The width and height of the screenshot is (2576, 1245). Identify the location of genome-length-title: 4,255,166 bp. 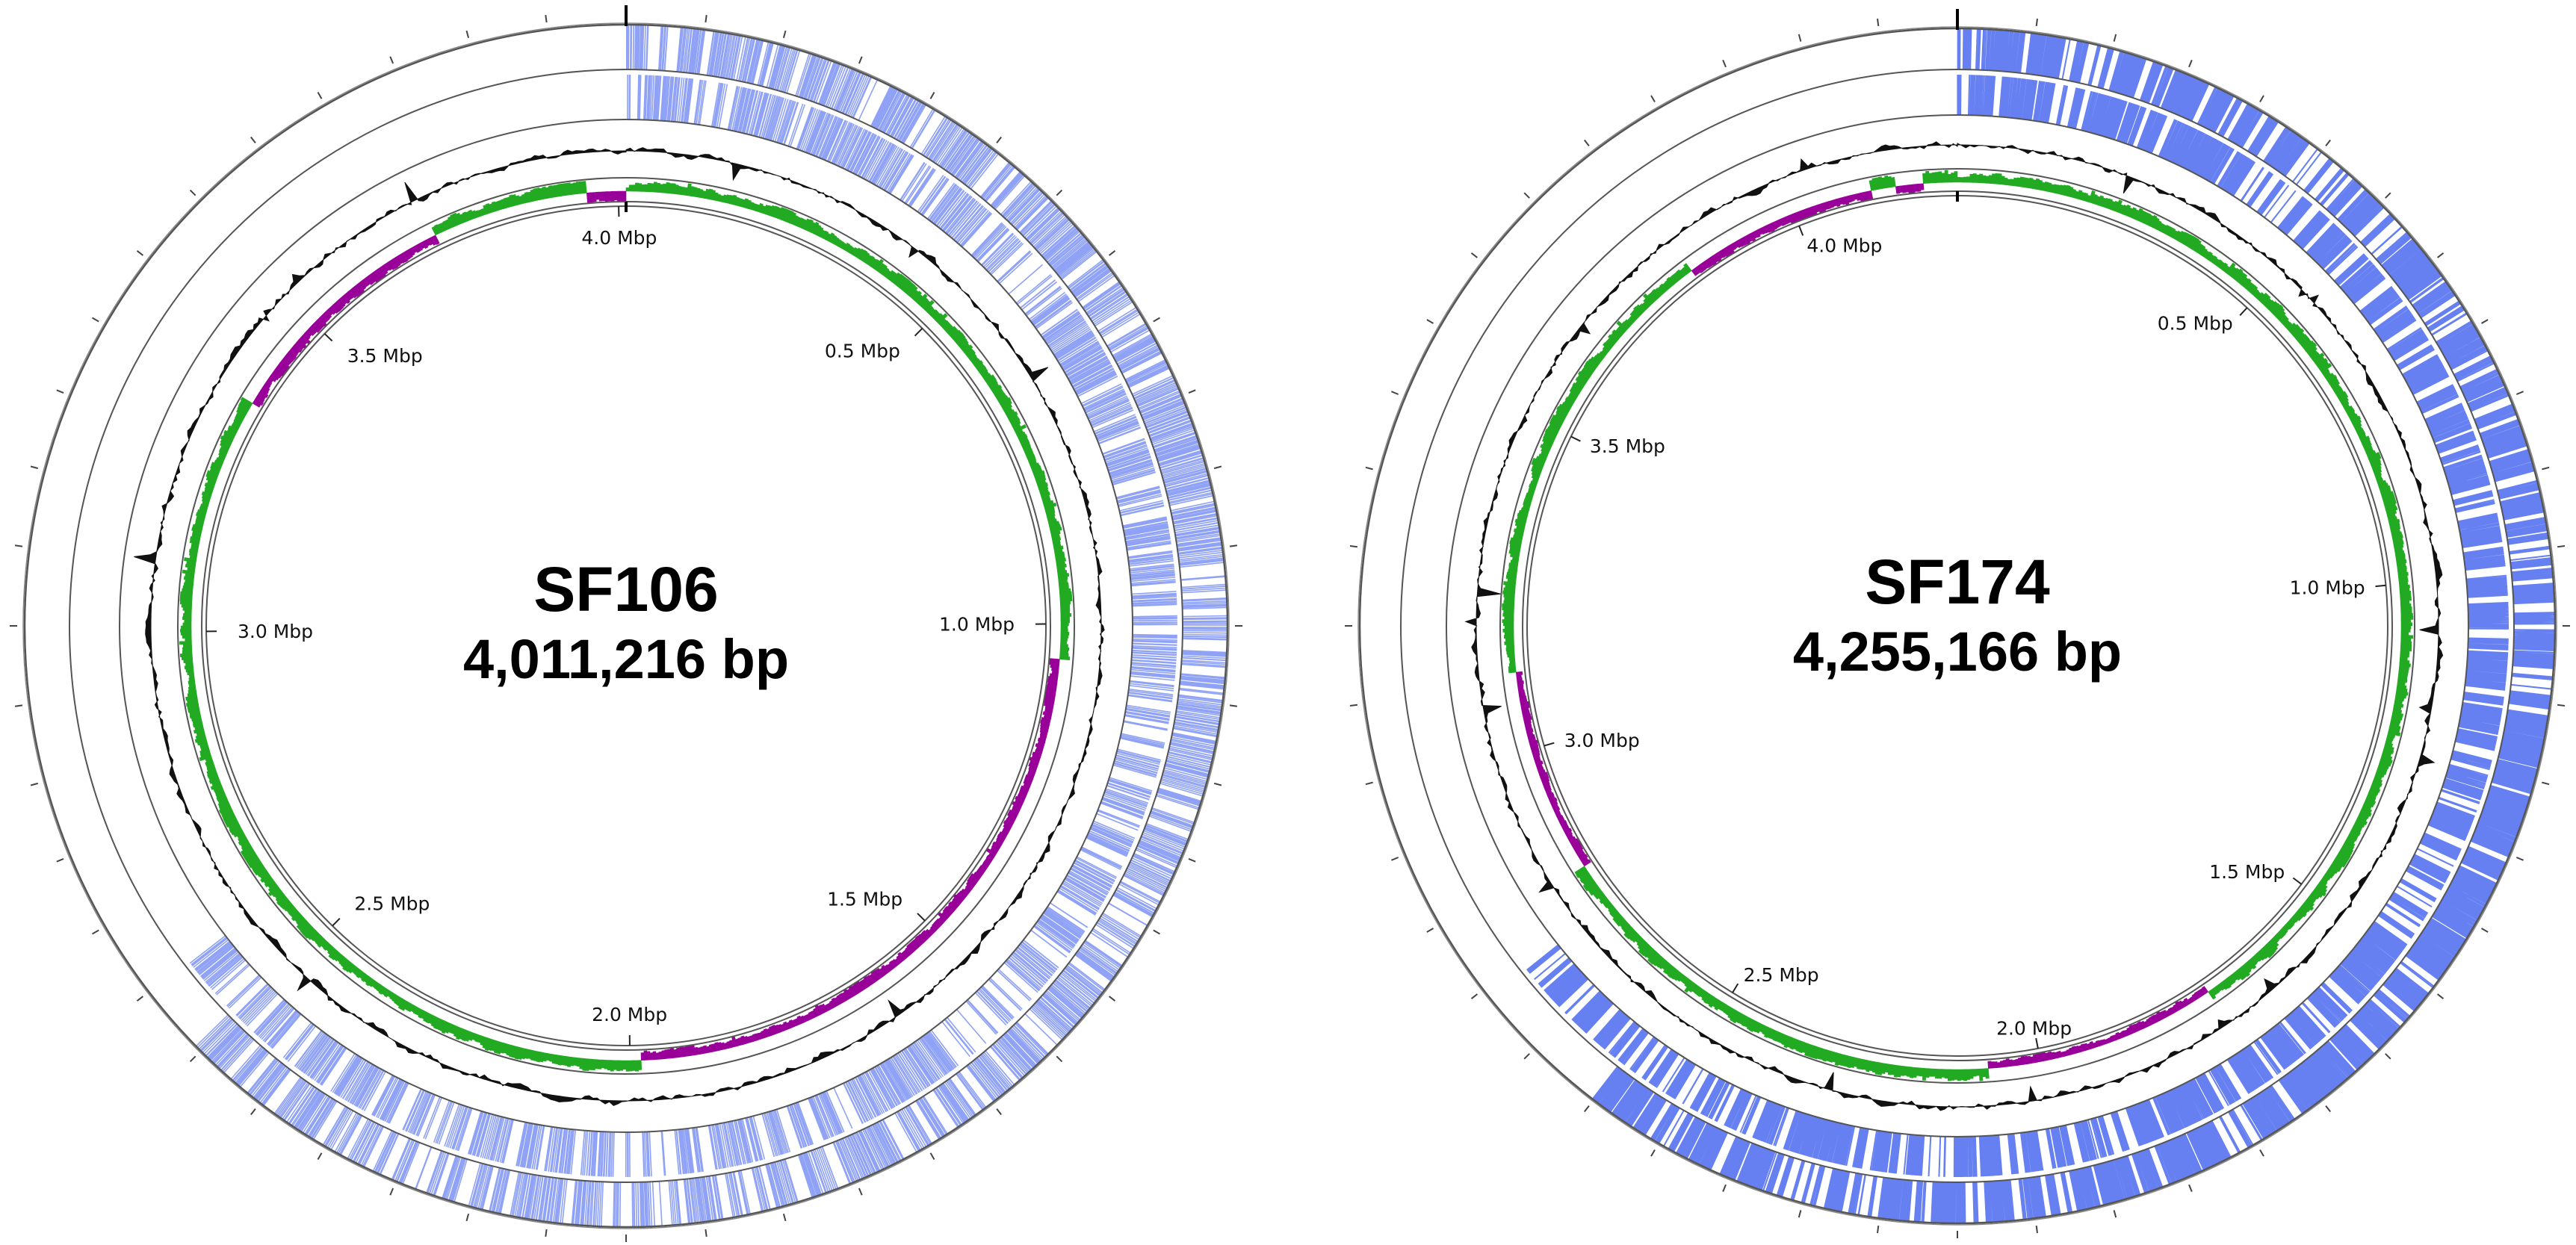
(1957, 652).